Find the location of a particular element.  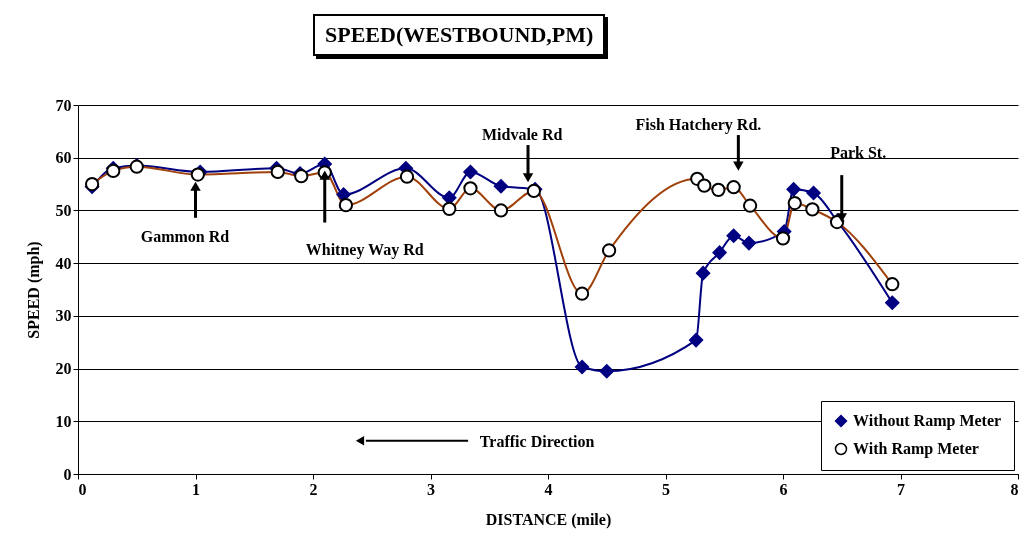

x-tick-label: 4 is located at coordinates (548, 489).